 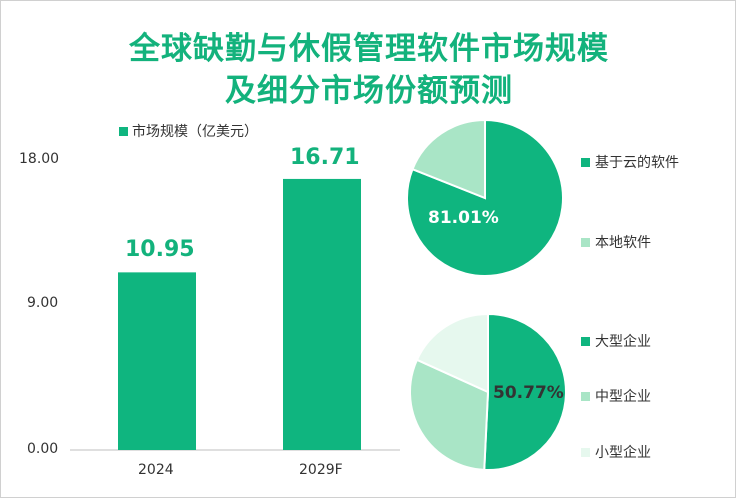 What do you see at coordinates (123, 131) in the screenshot?
I see `bar-legend-swatch` at bounding box center [123, 131].